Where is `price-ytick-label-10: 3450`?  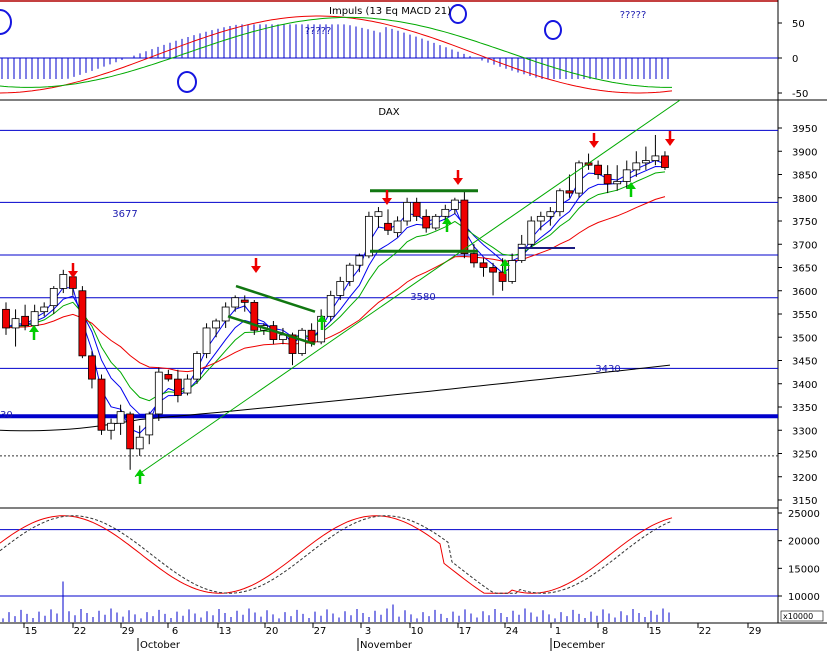 price-ytick-label-10: 3450 is located at coordinates (804, 362).